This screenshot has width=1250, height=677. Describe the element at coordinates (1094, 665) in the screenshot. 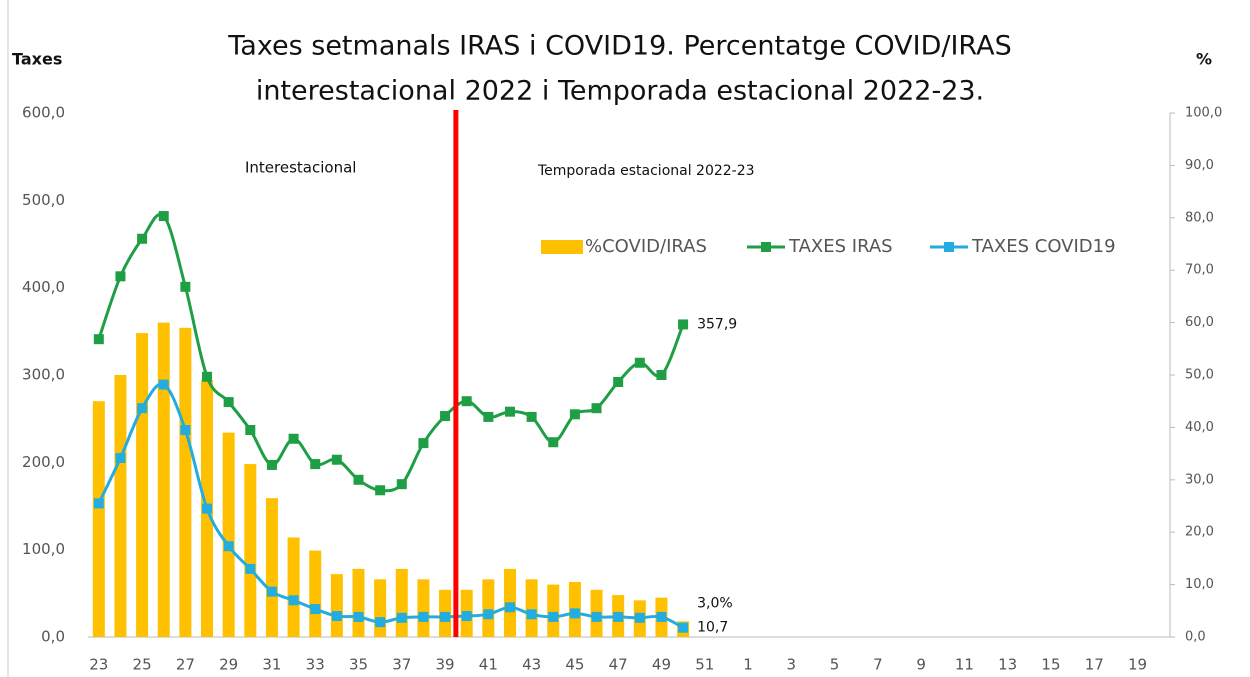

I see `x-tick-label: 17` at that location.